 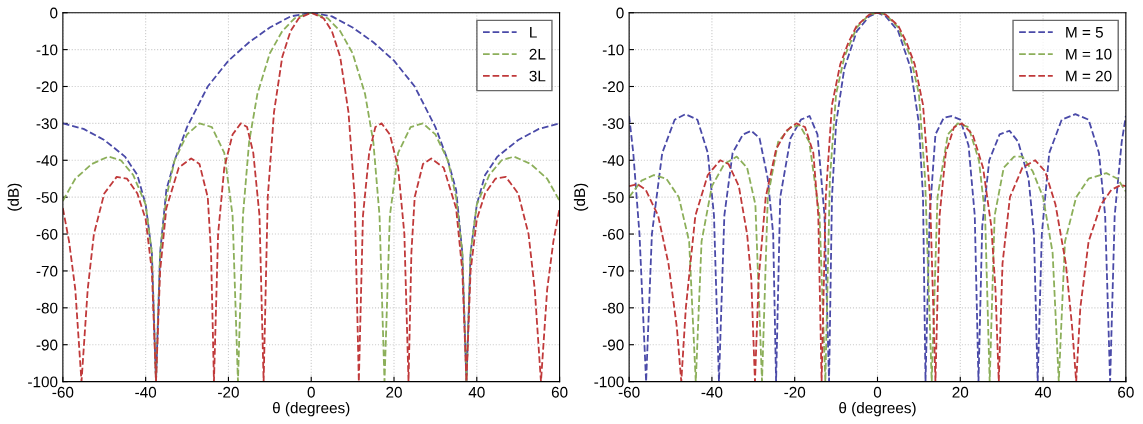 What do you see at coordinates (537, 54) in the screenshot?
I see `legend-label: 2L` at bounding box center [537, 54].